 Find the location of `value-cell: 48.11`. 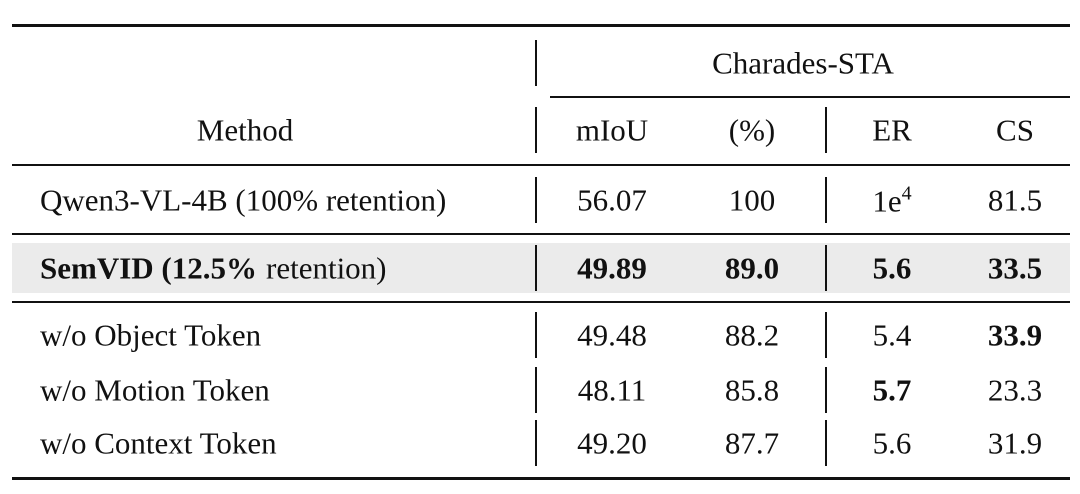

value-cell: 48.11 is located at coordinates (612, 390).